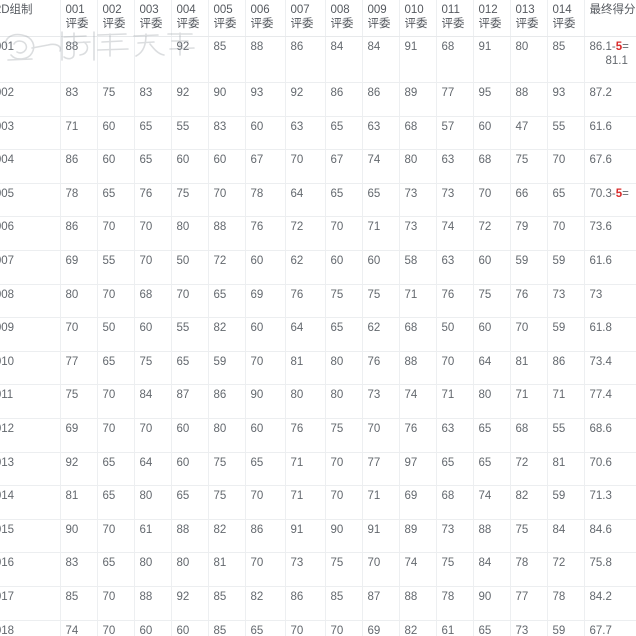 The height and width of the screenshot is (636, 636). Describe the element at coordinates (529, 200) in the screenshot. I see `score-cell: 66` at that location.